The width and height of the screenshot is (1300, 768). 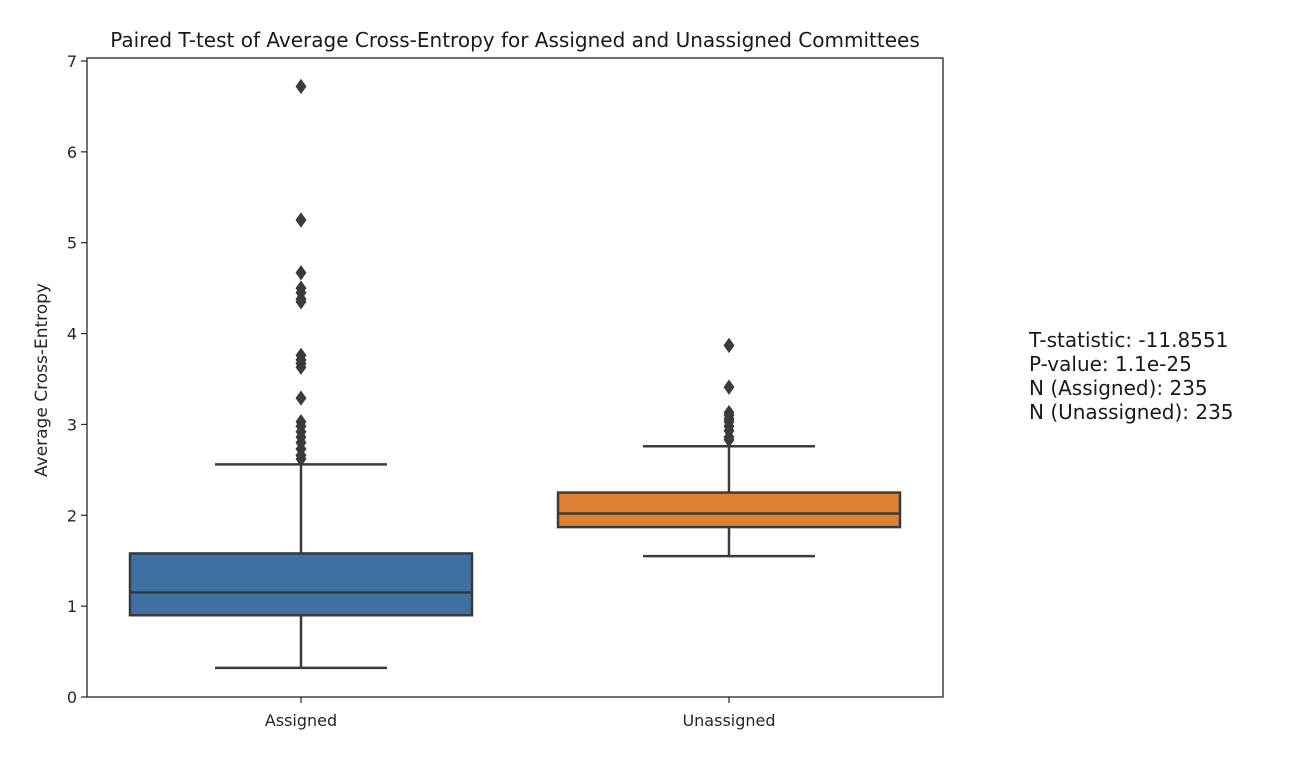 What do you see at coordinates (72, 243) in the screenshot?
I see `y-tick-label: 5` at bounding box center [72, 243].